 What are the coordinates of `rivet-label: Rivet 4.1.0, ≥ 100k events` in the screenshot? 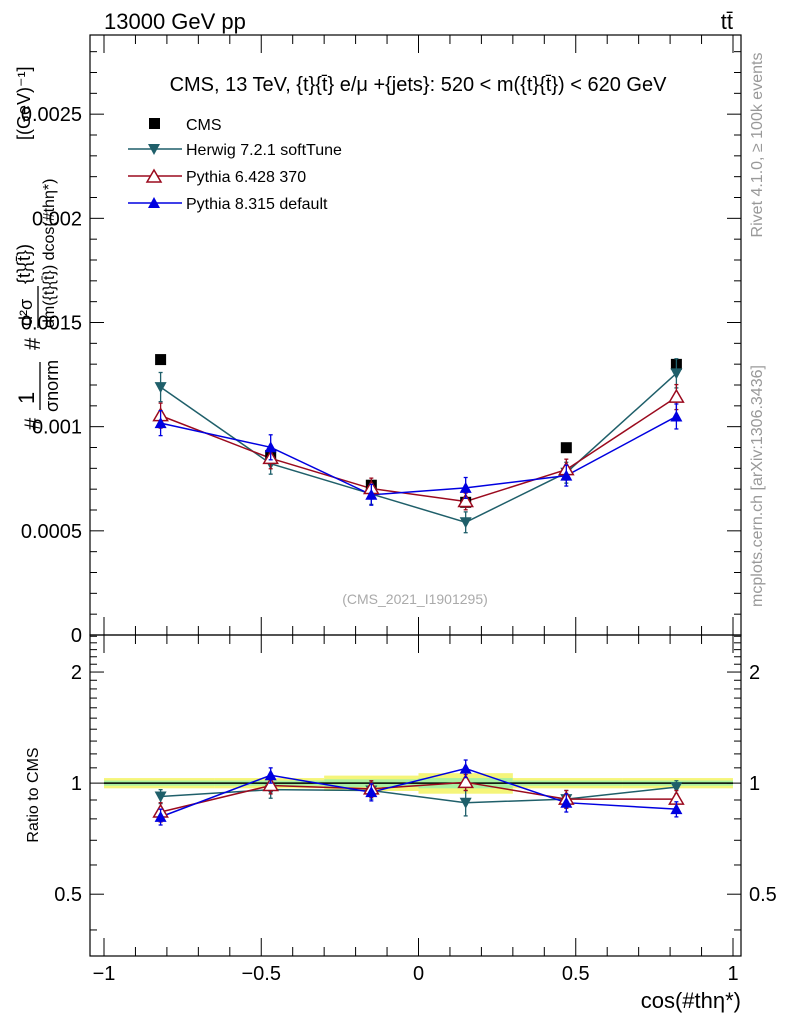 It's located at (757, 145).